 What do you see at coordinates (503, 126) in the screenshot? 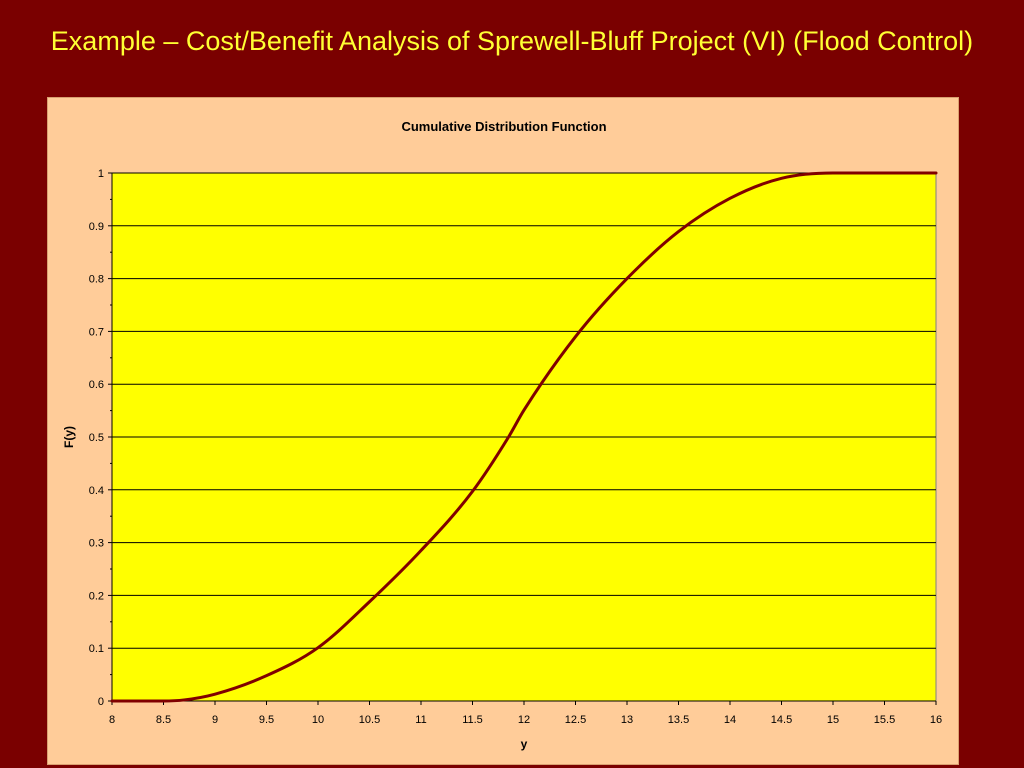
I see `chart-title: Cumulative Distribution Function` at bounding box center [503, 126].